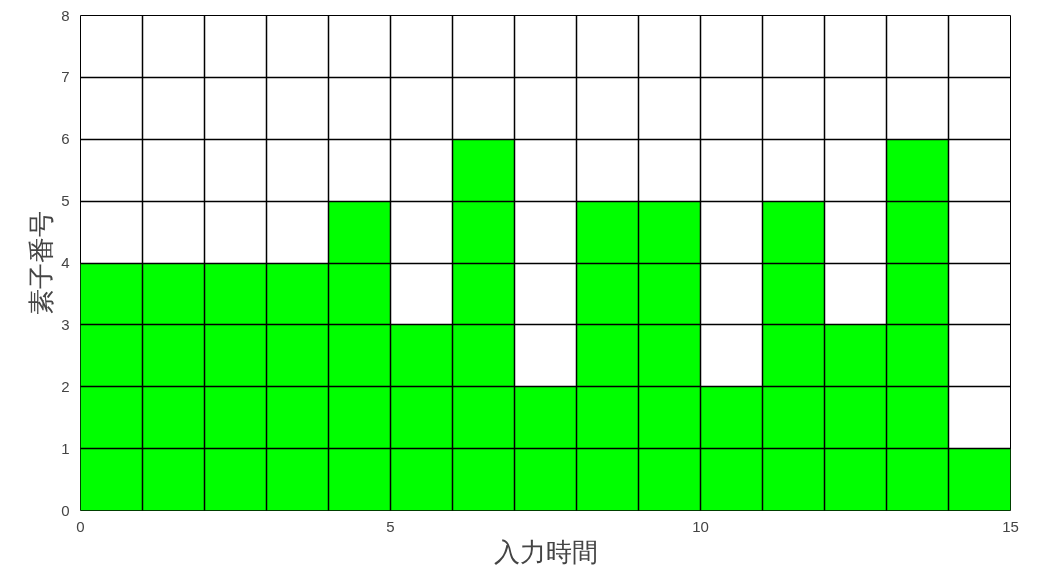  I want to click on y-tick-label: 6, so click(65, 139).